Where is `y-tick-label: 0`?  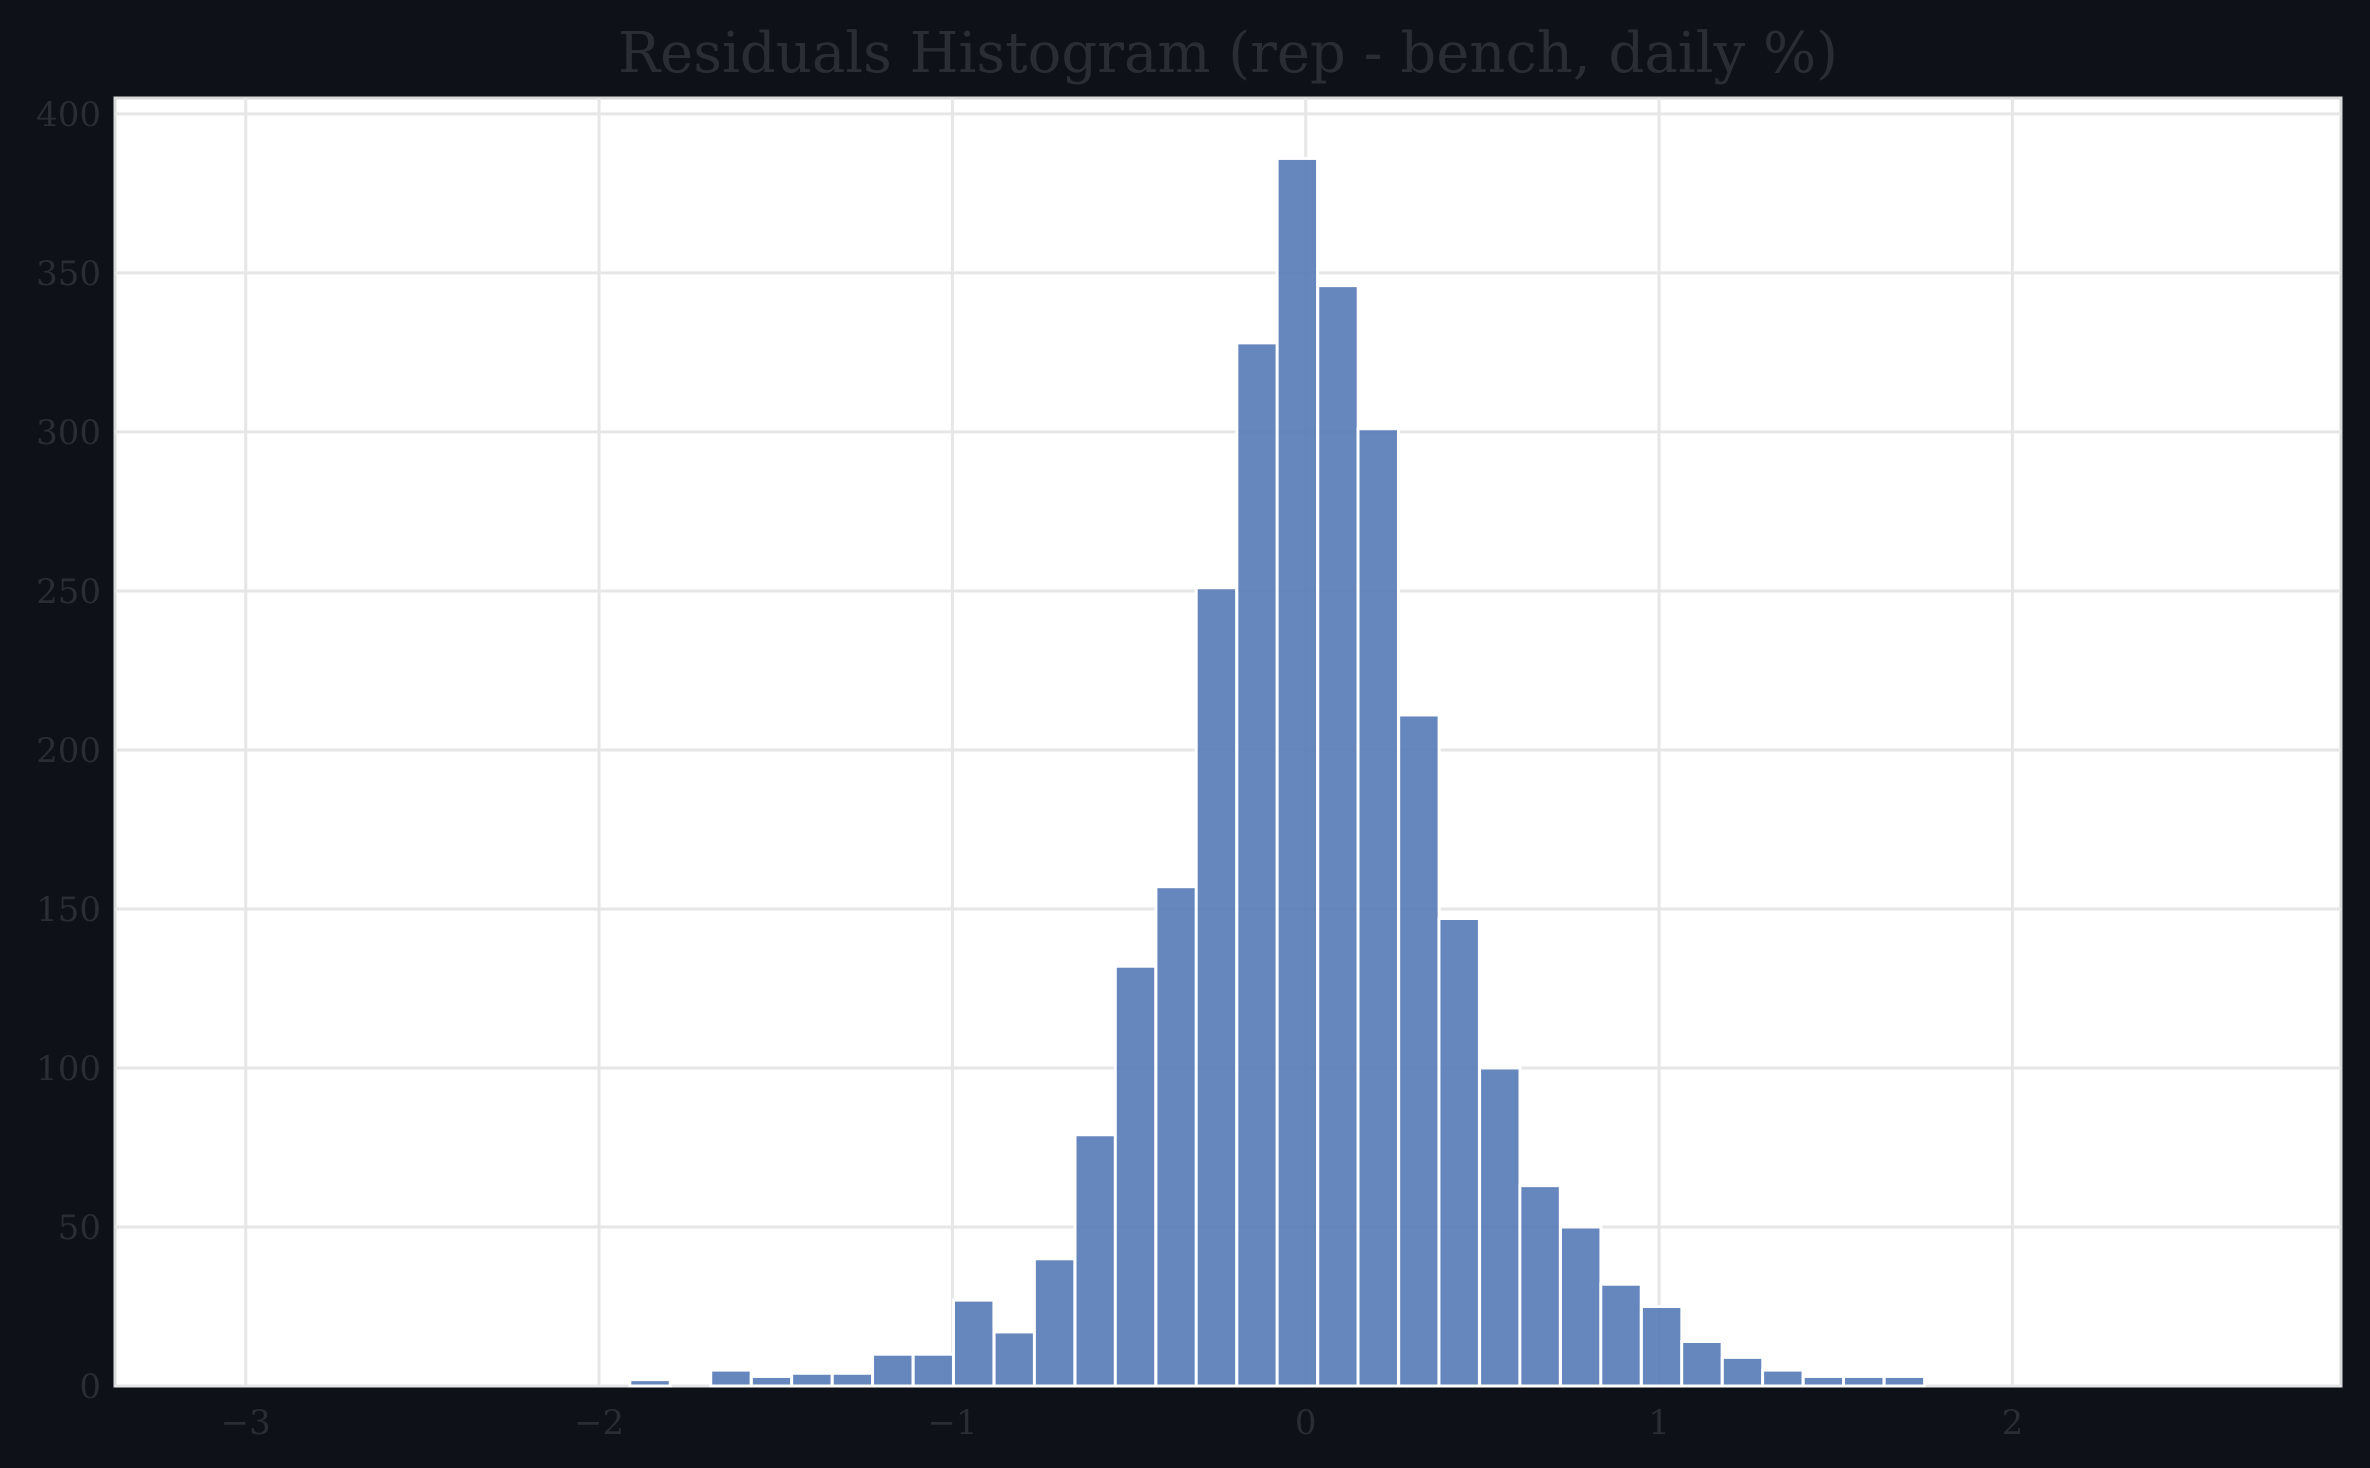
y-tick-label: 0 is located at coordinates (90, 1387).